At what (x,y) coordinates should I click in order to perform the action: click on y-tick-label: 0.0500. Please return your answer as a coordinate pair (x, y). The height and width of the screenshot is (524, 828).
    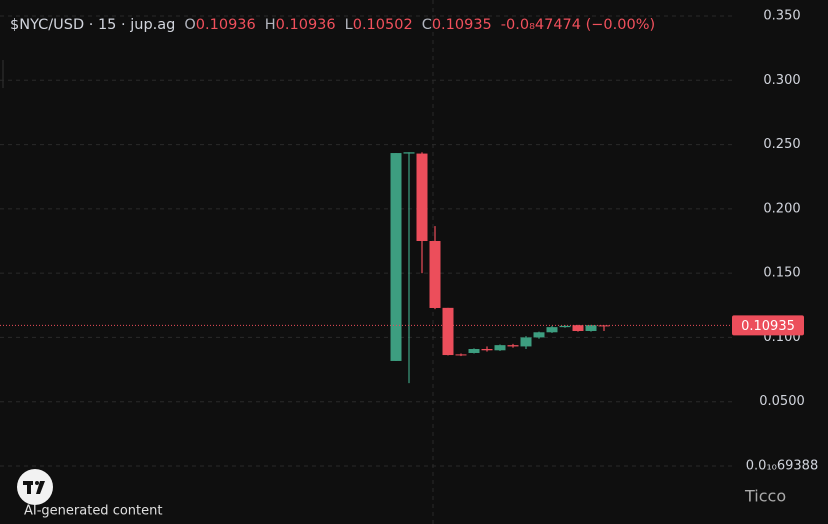
    Looking at the image, I should click on (782, 401).